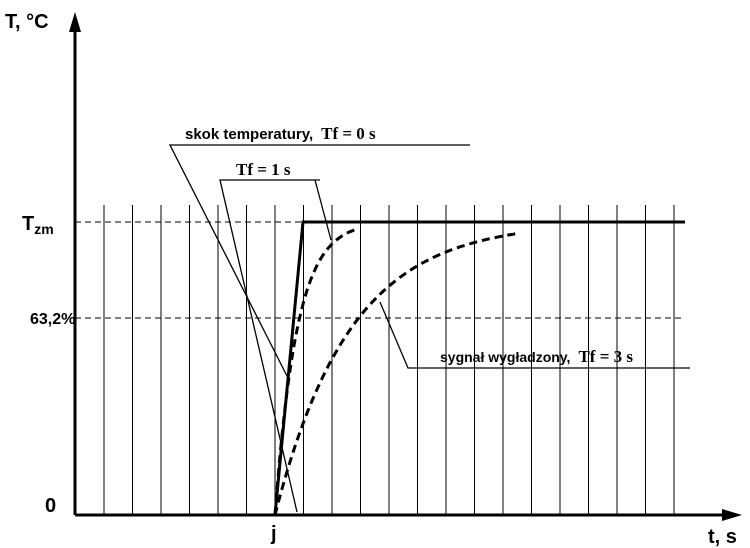 The image size is (750, 548). What do you see at coordinates (722, 537) in the screenshot?
I see `x-axis-label: t, s` at bounding box center [722, 537].